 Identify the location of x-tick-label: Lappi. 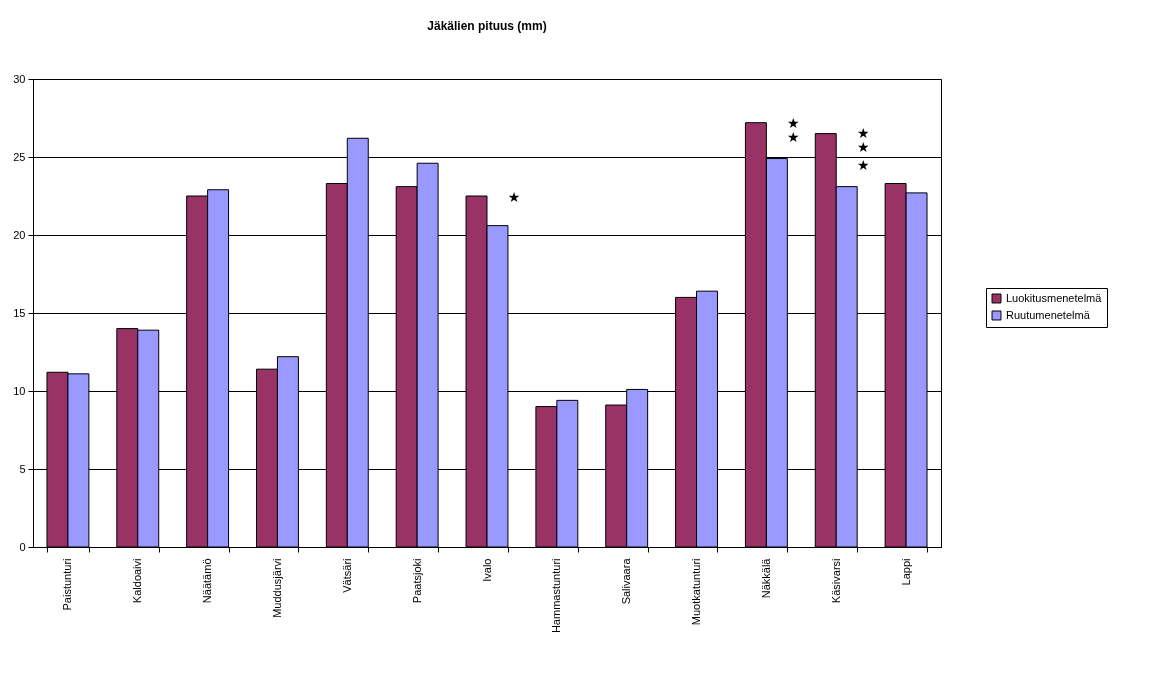
(905, 572).